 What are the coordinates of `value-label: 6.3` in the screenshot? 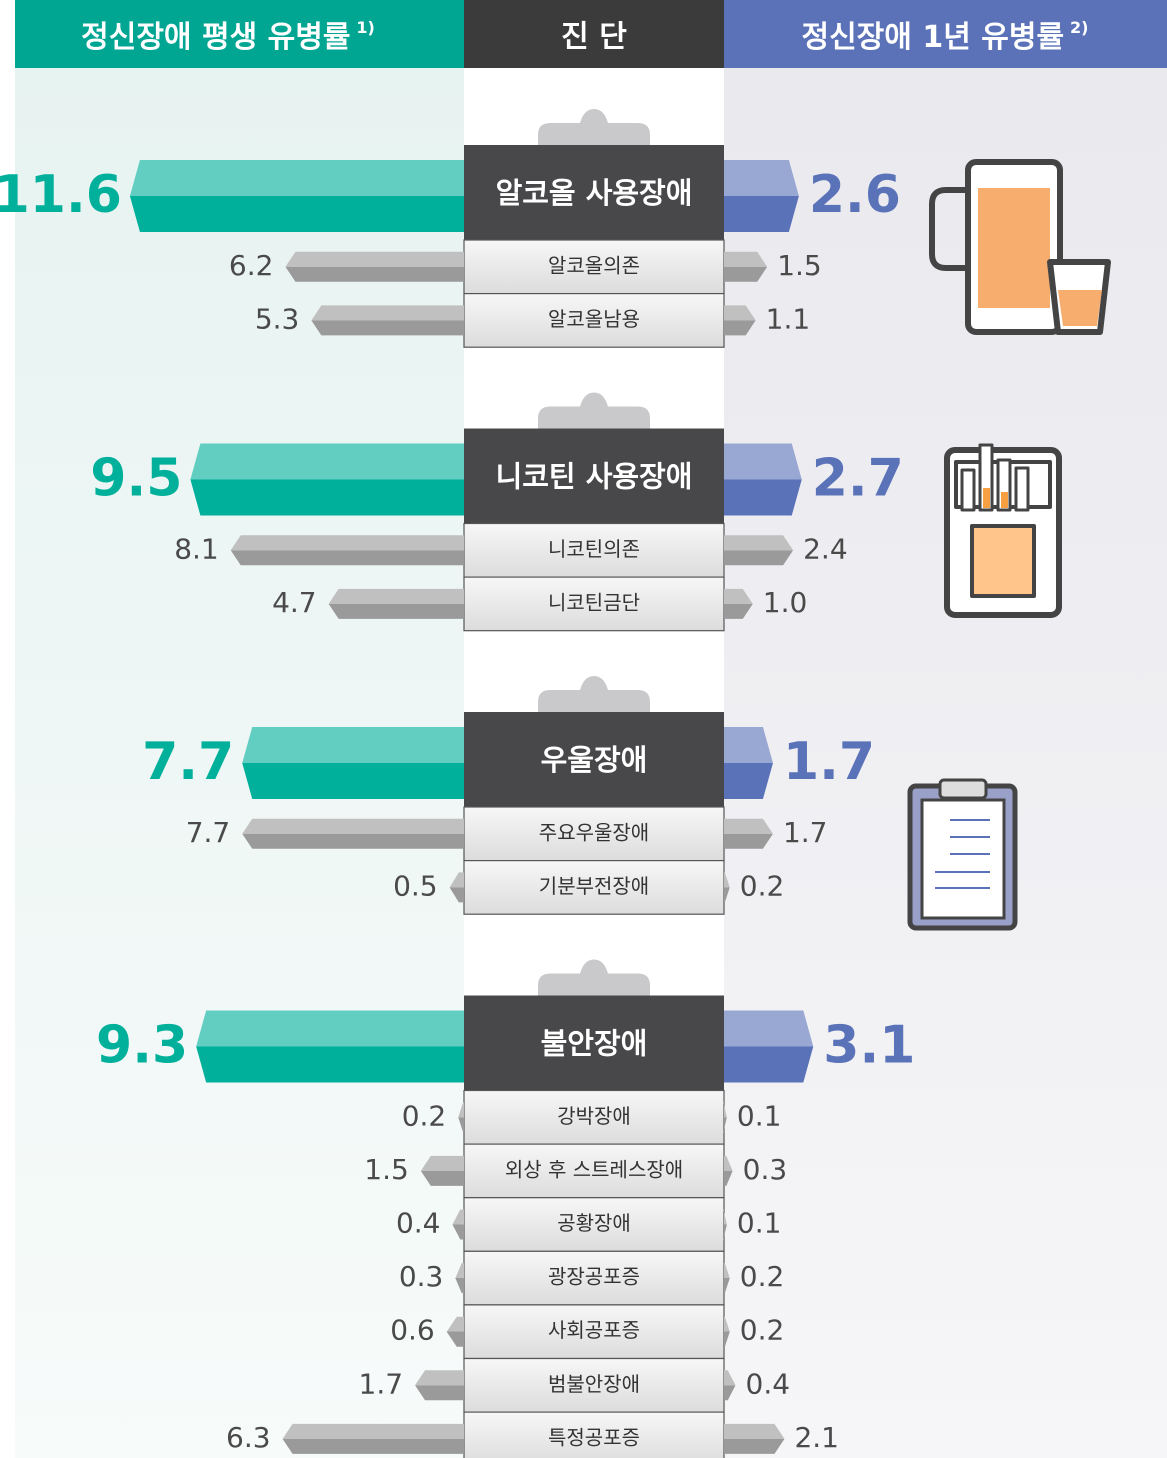 It's located at (248, 1437).